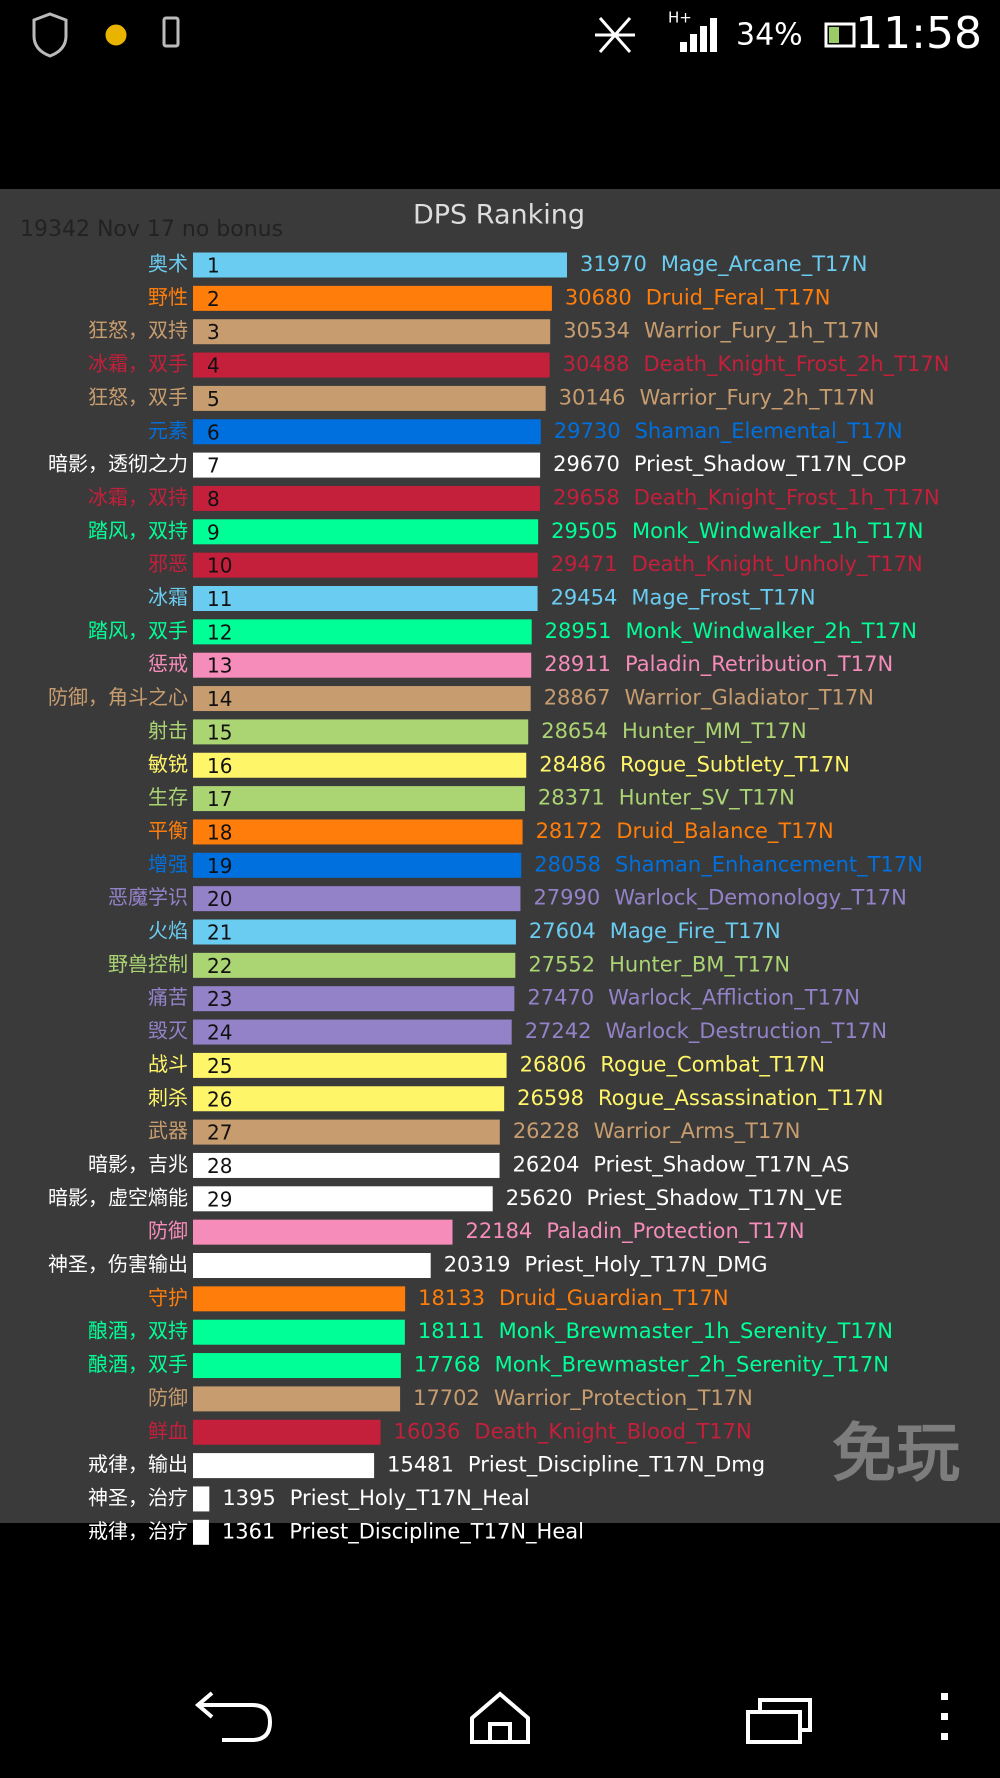 This screenshot has height=1778, width=1000. Describe the element at coordinates (138, 630) in the screenshot. I see `spec-label: 踏风，双手` at that location.